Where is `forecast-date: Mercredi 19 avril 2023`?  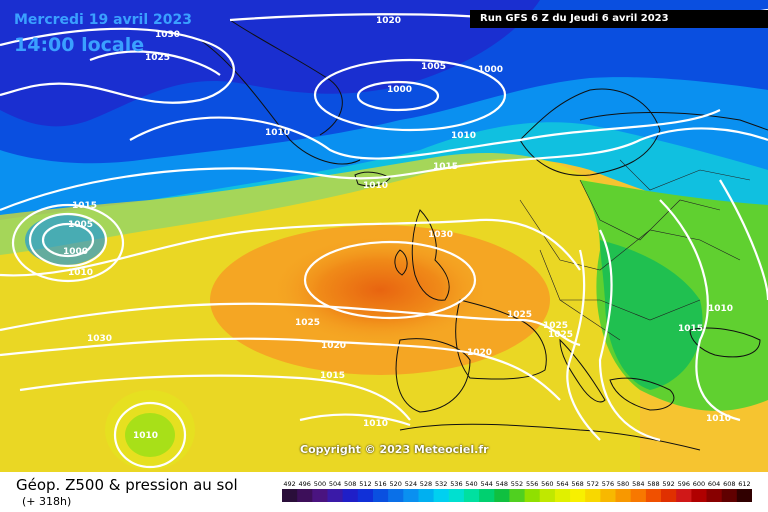
forecast-date: Mercredi 19 avril 2023 is located at coordinates (103, 20).